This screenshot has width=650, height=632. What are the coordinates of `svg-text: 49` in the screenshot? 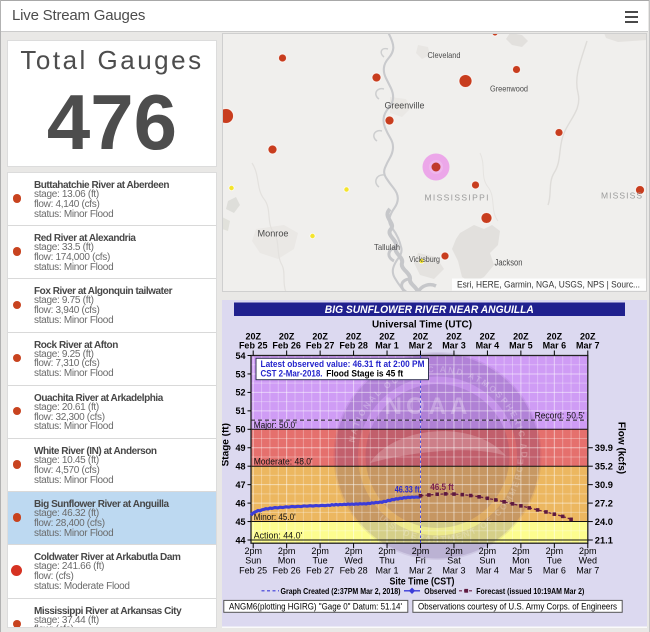 It's located at (240, 448).